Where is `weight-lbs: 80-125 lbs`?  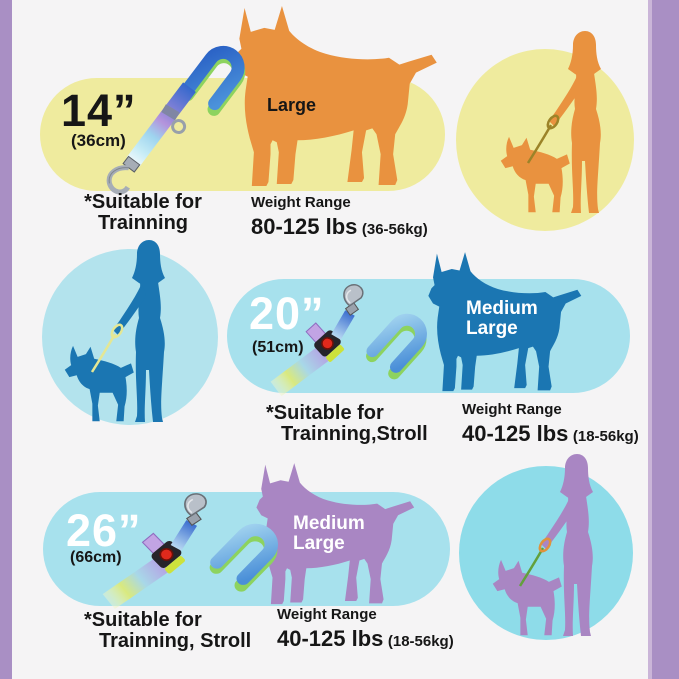
weight-lbs: 80-125 lbs is located at coordinates (304, 226).